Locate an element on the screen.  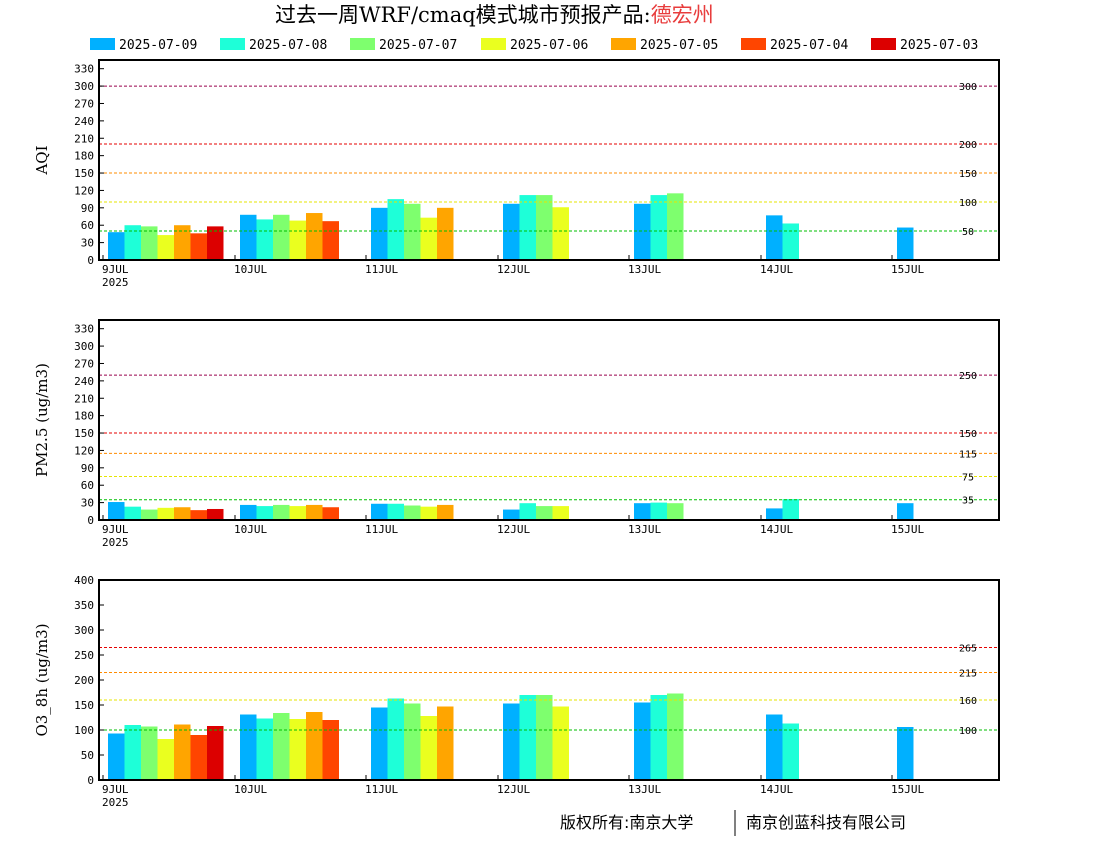
y-tick-label: 60 is located at coordinates (87, 225).